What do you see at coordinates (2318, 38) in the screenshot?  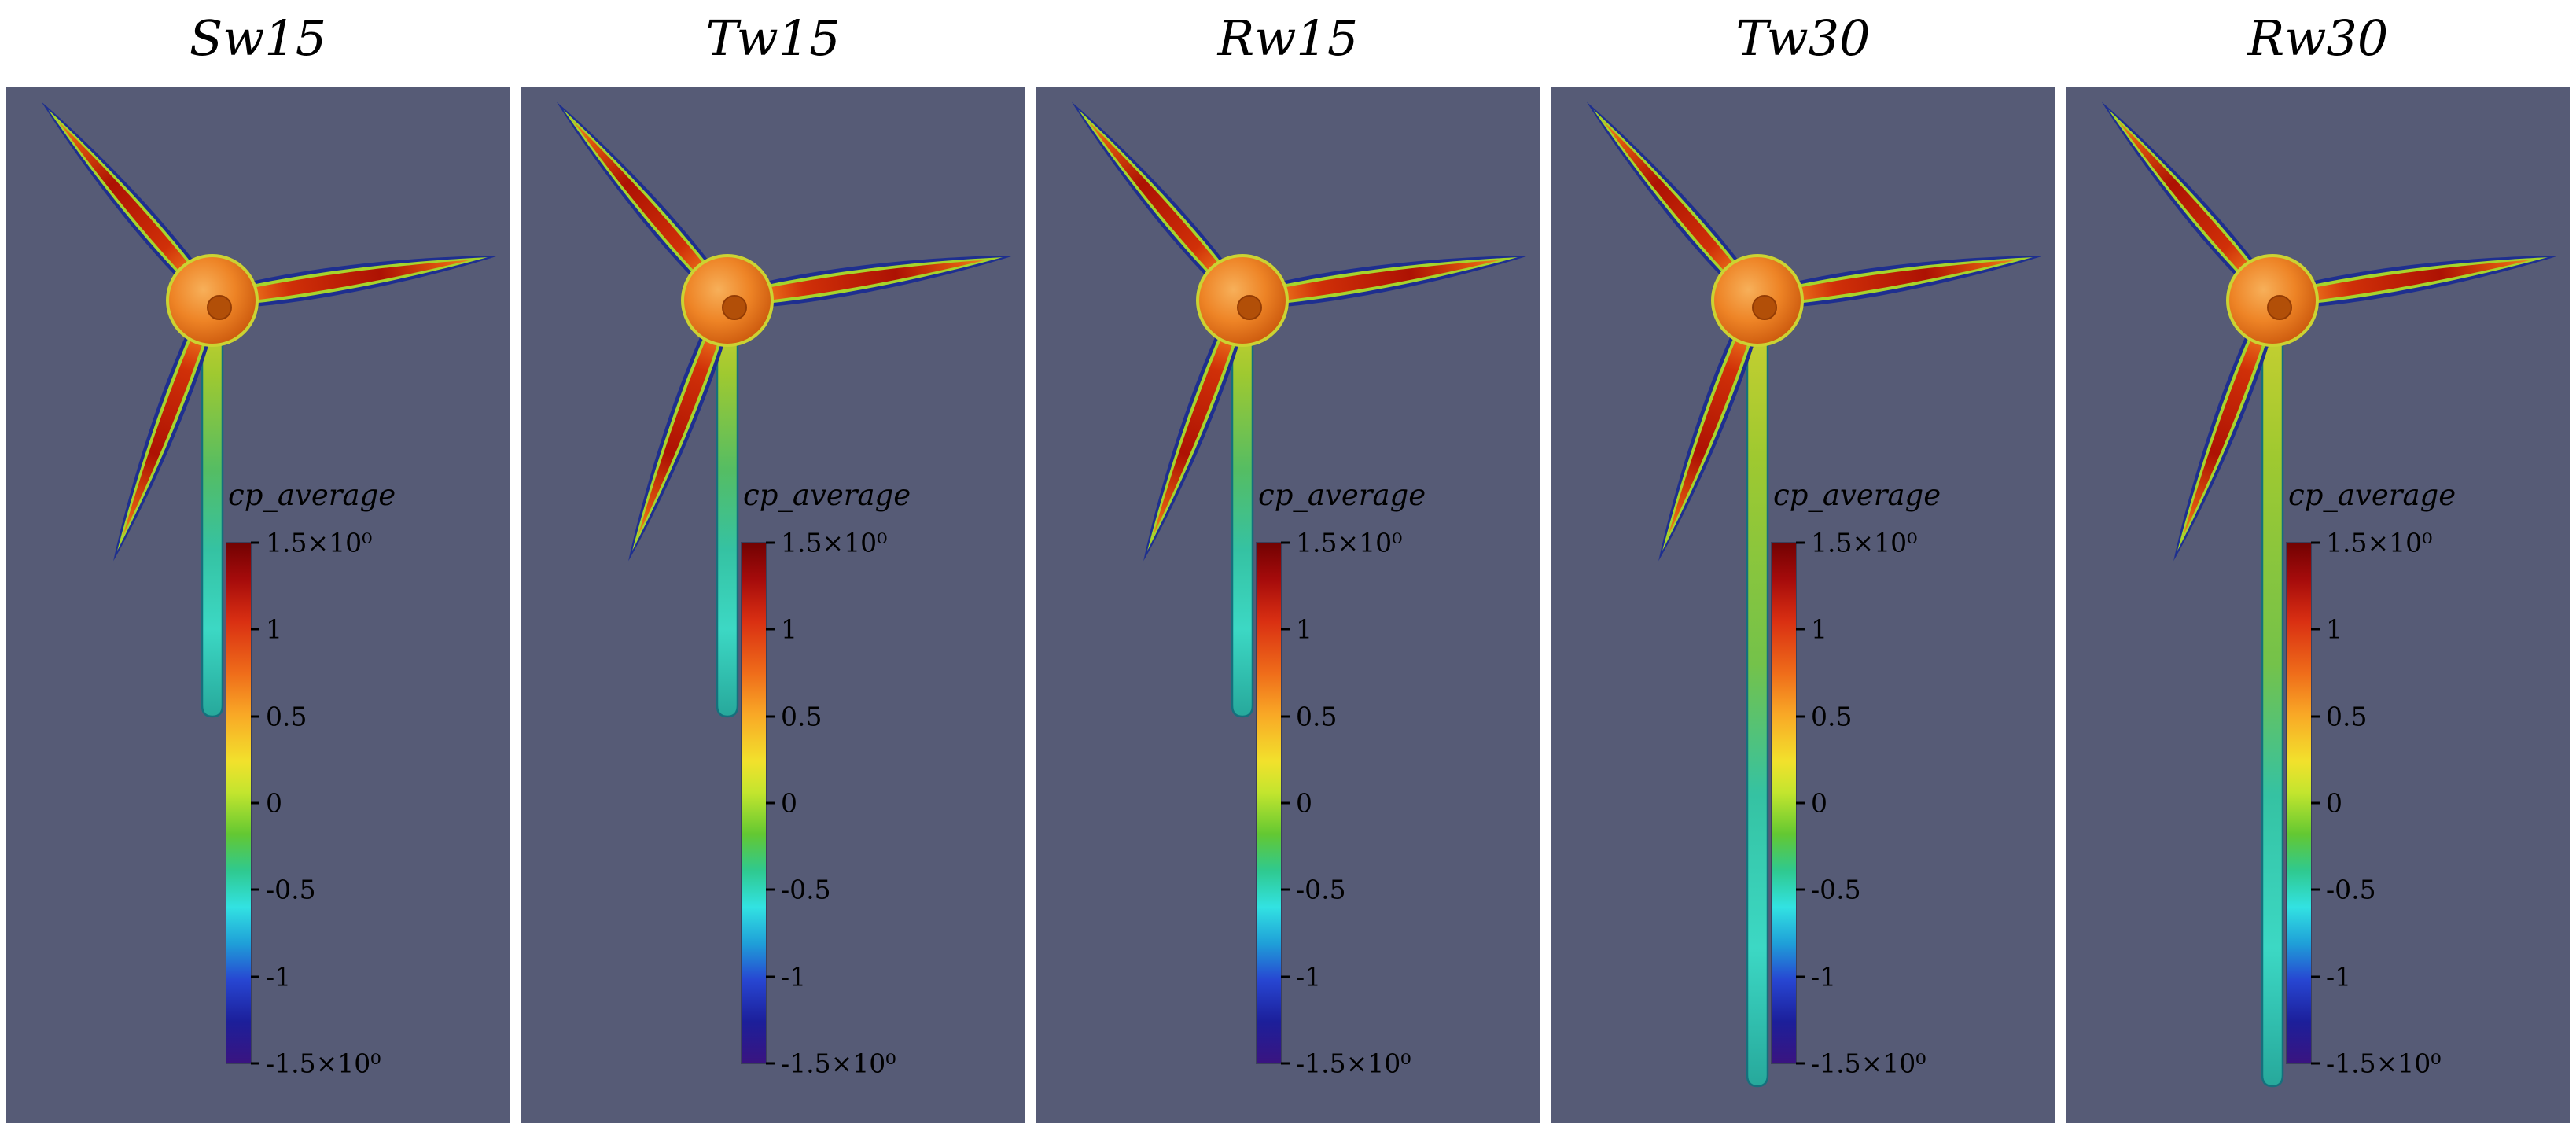 I see `panel-title: Rw30` at bounding box center [2318, 38].